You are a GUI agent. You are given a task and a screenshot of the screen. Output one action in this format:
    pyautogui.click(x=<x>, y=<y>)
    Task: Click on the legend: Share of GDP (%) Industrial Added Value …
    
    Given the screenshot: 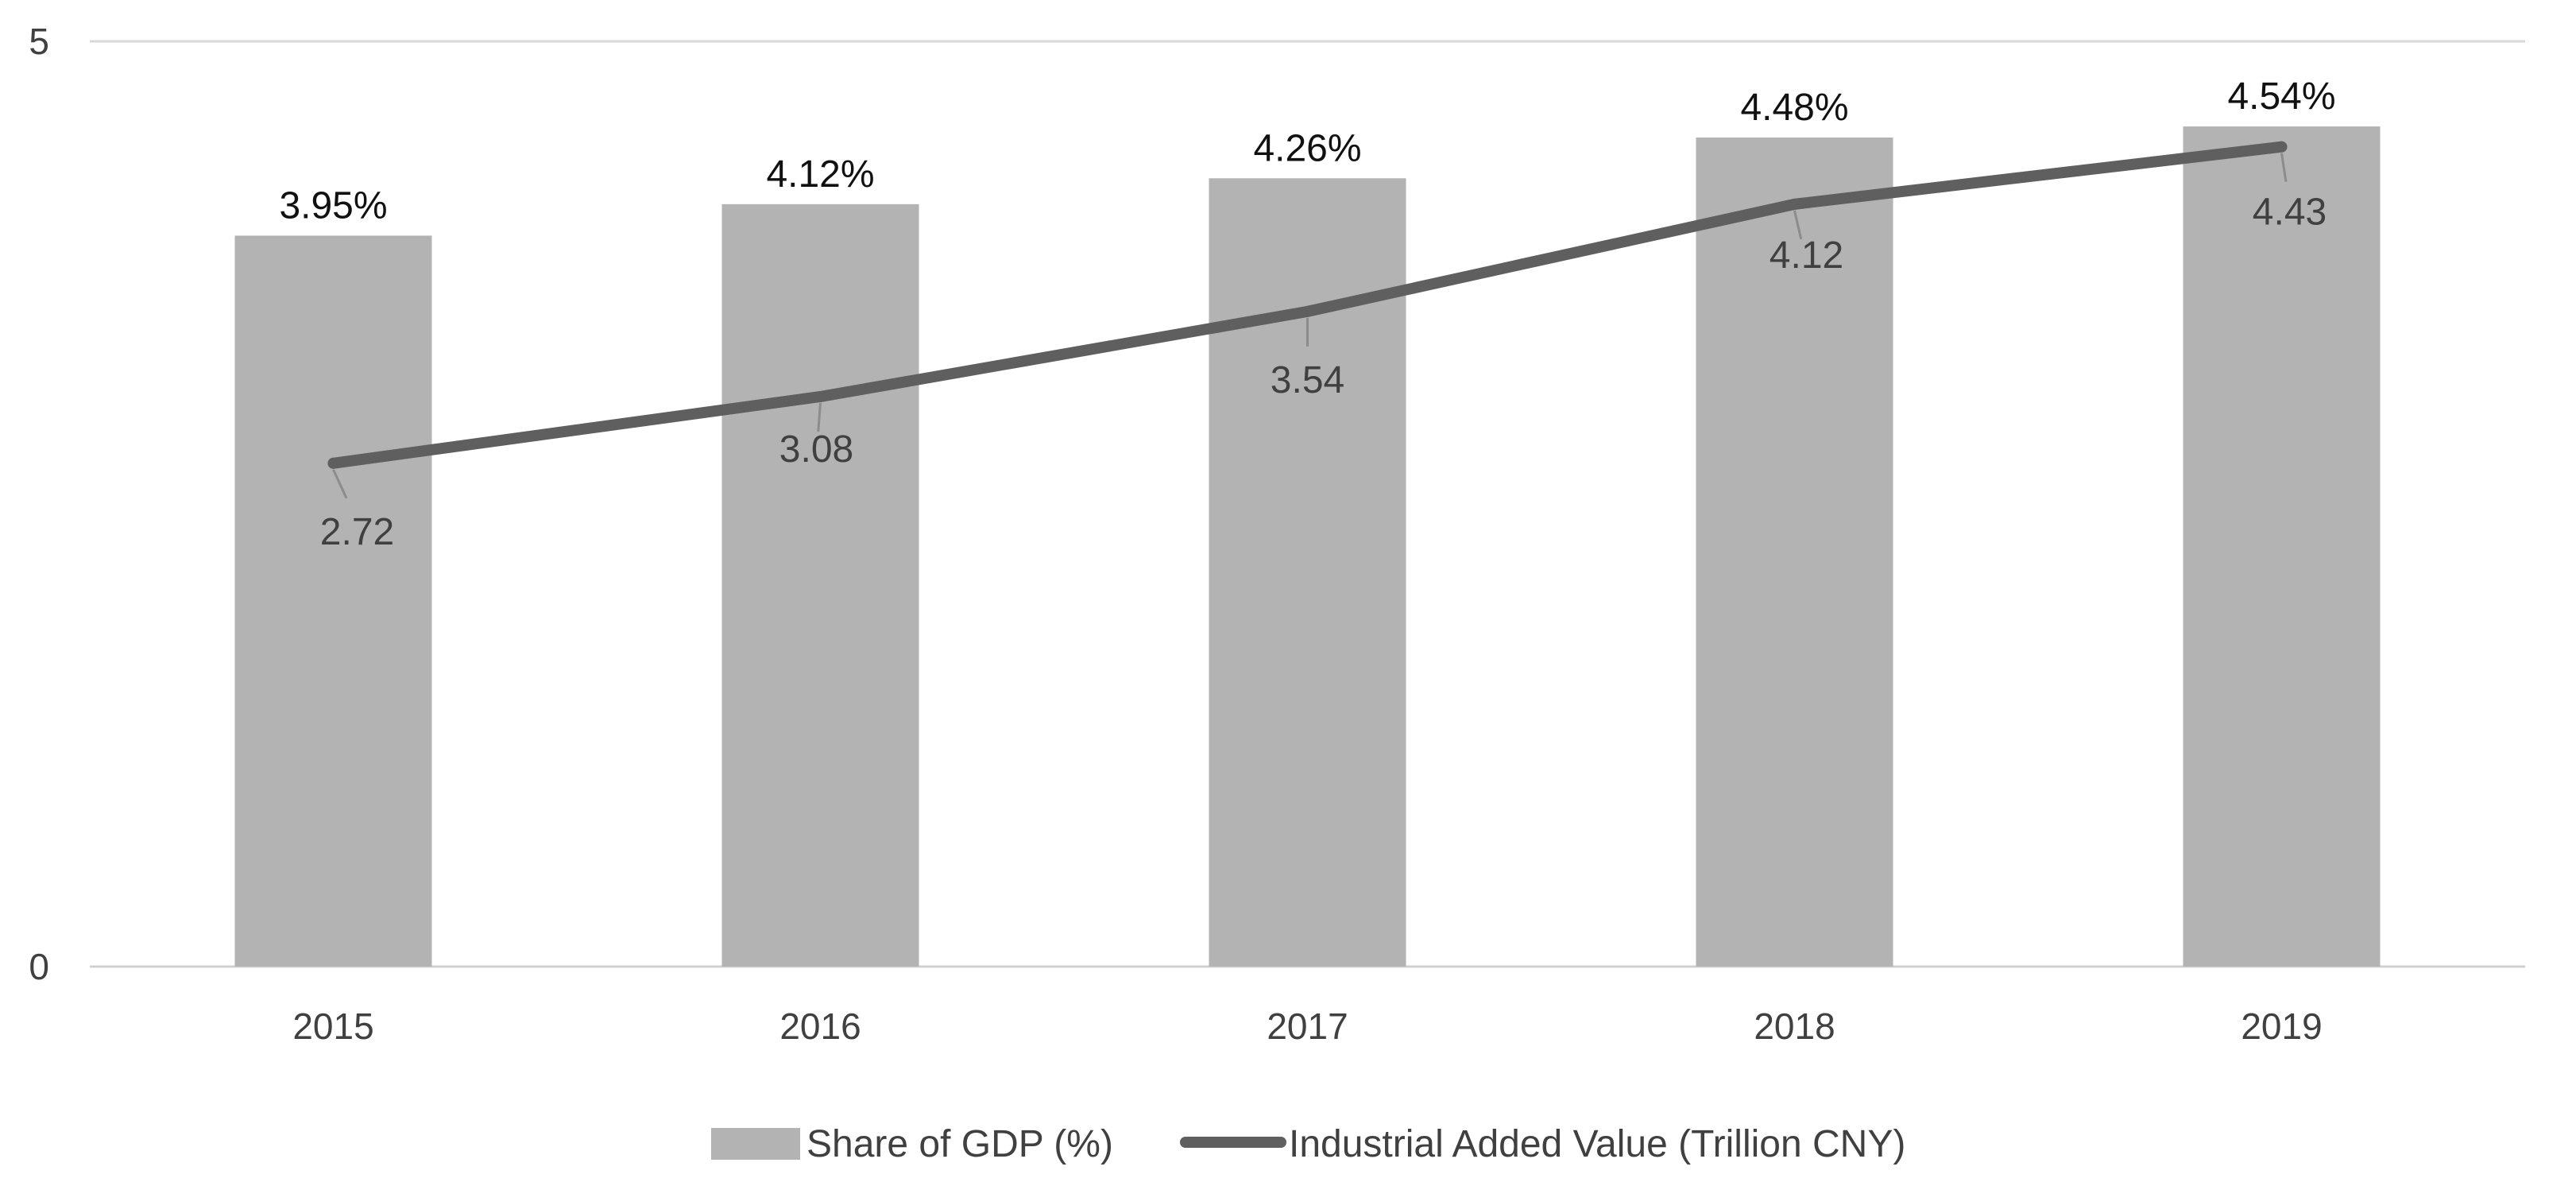 What is the action you would take?
    pyautogui.click(x=1308, y=1144)
    